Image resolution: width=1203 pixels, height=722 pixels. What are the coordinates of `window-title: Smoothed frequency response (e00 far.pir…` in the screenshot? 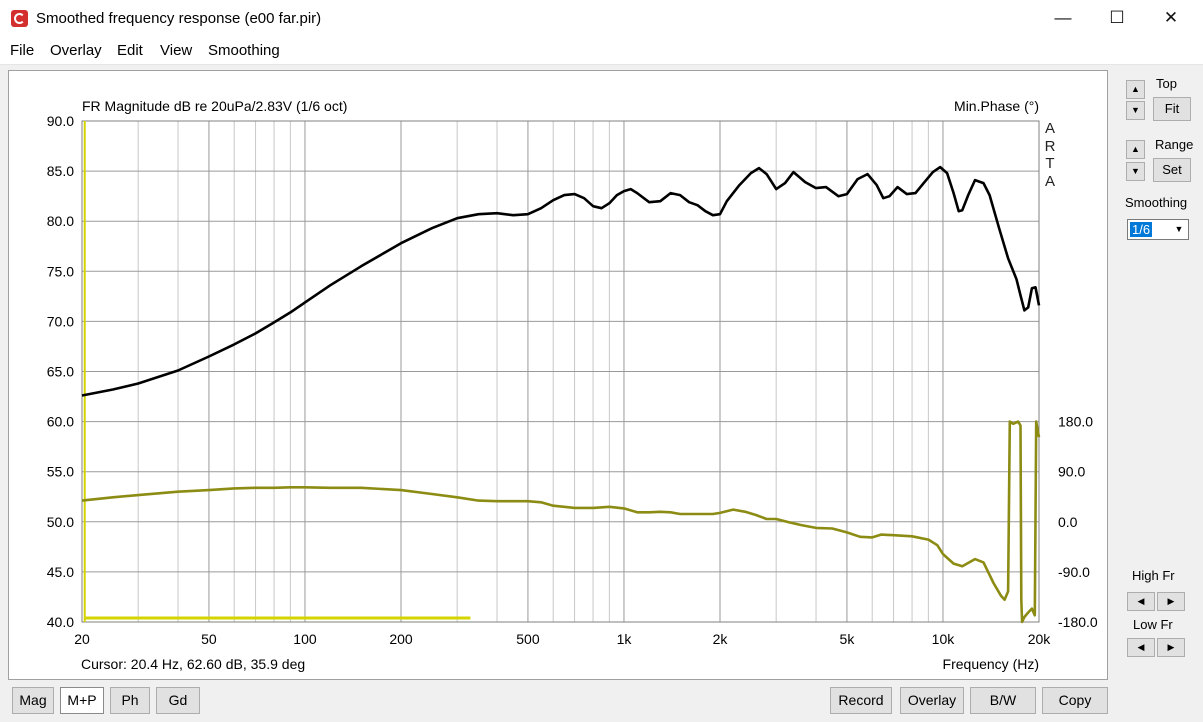 It's located at (179, 18).